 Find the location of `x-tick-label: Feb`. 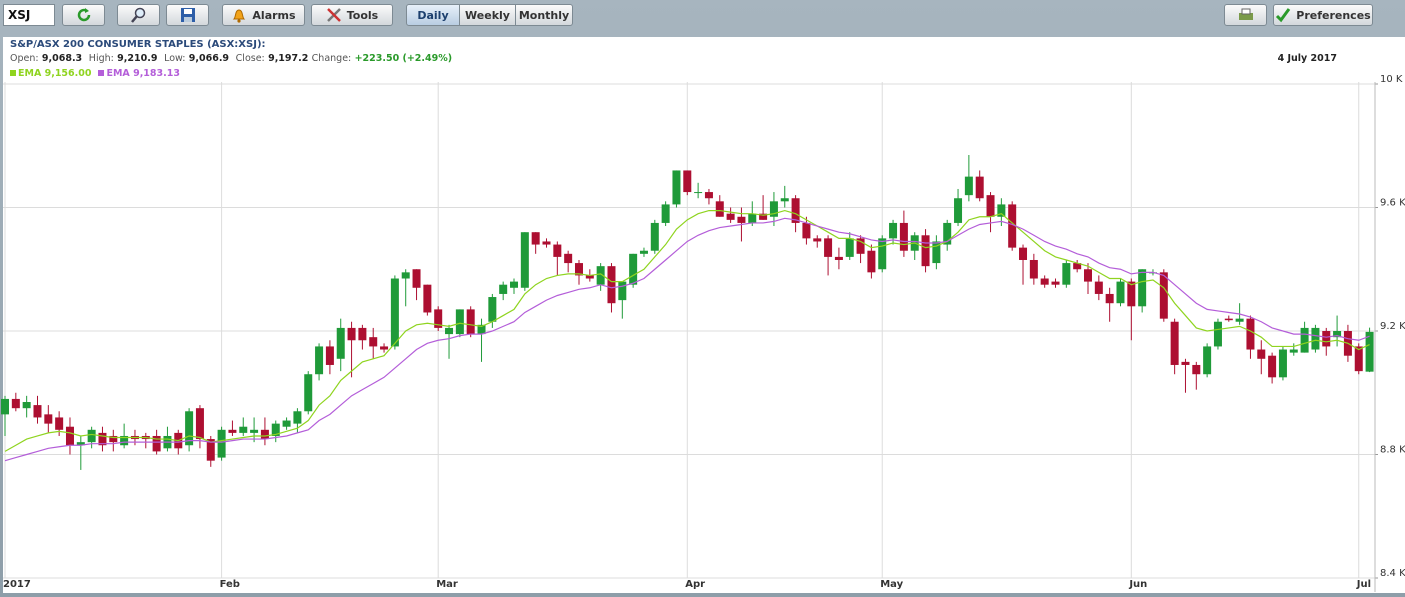

x-tick-label: Feb is located at coordinates (230, 584).